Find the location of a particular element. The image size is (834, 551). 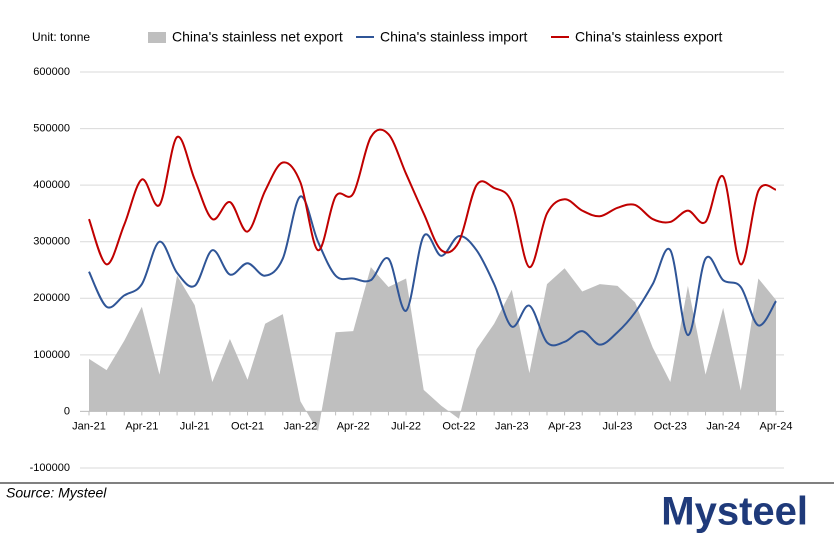

y-tick-label: 400000 is located at coordinates (51, 185).